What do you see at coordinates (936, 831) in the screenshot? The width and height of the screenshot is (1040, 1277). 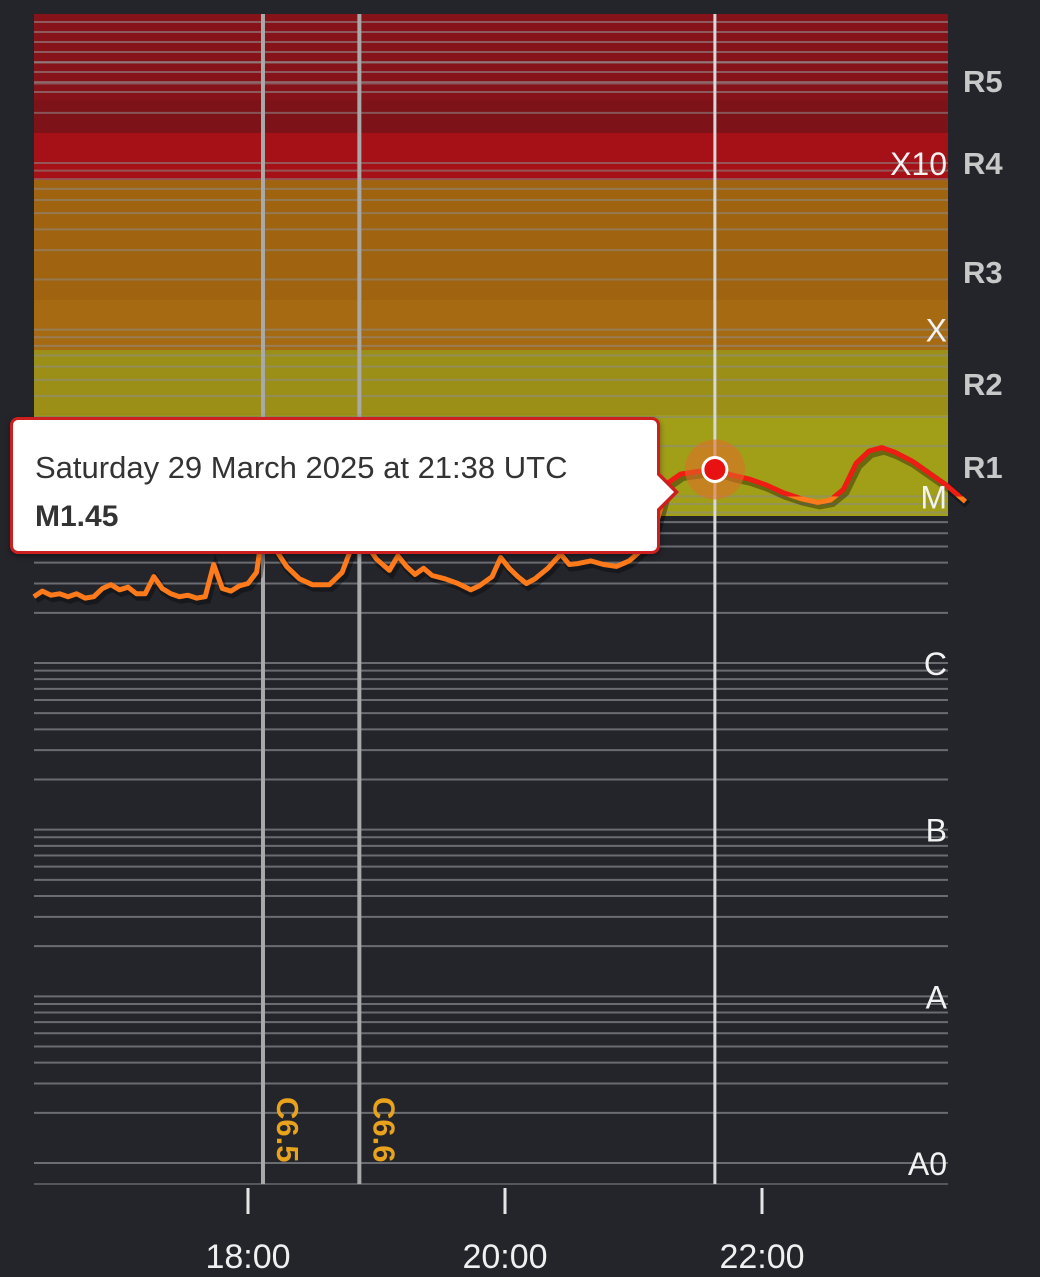 I see `class-label: B` at bounding box center [936, 831].